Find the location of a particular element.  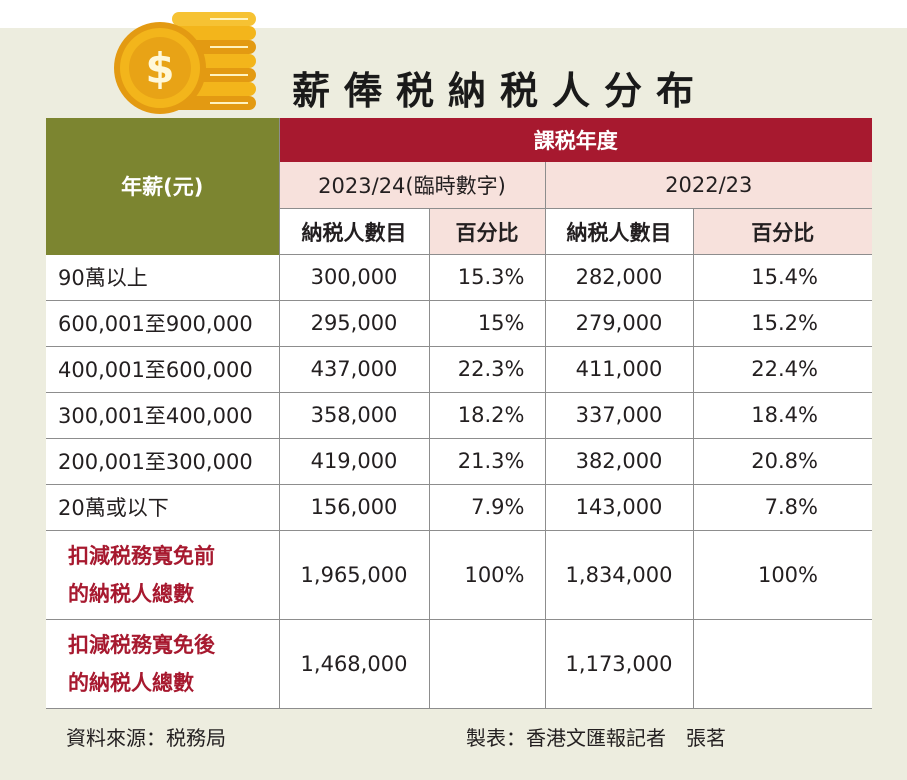

row-label: 600,001至900,000 is located at coordinates (162, 323).